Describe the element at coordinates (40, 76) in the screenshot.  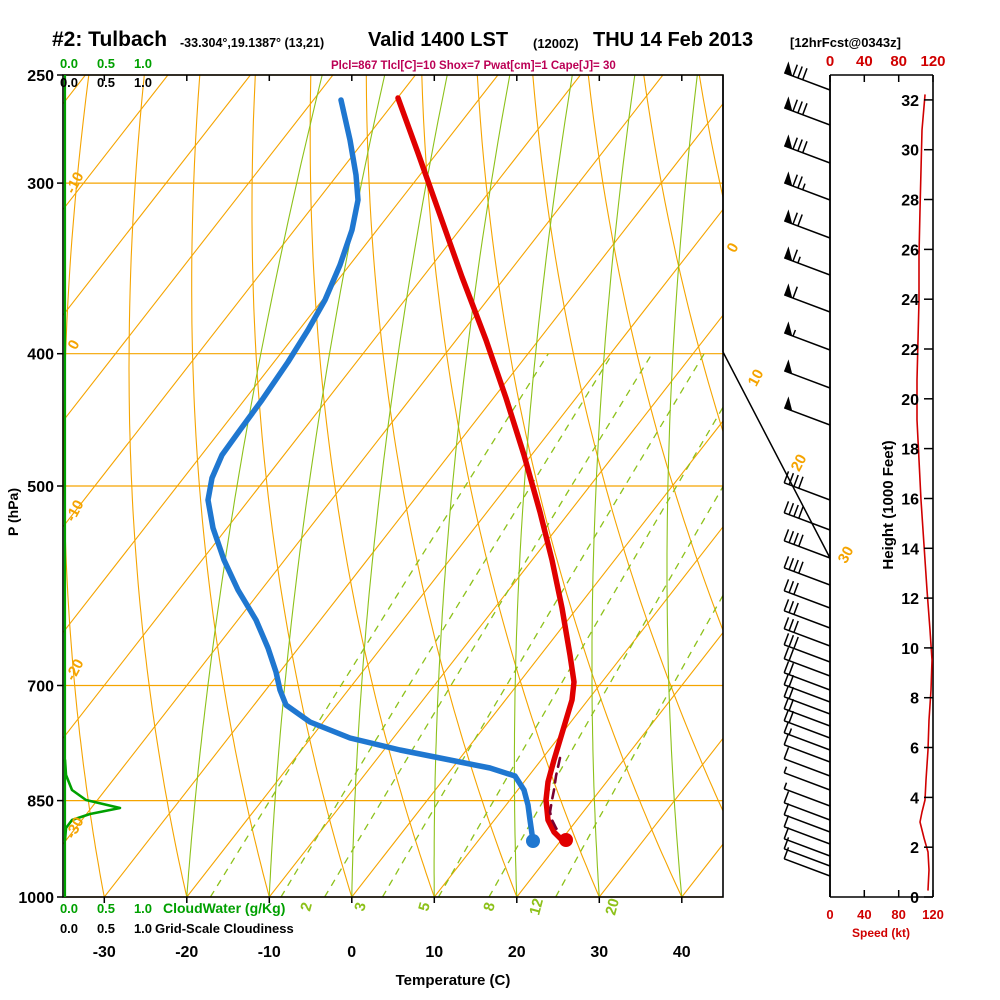
I see `pressure-tick-label: 250` at that location.